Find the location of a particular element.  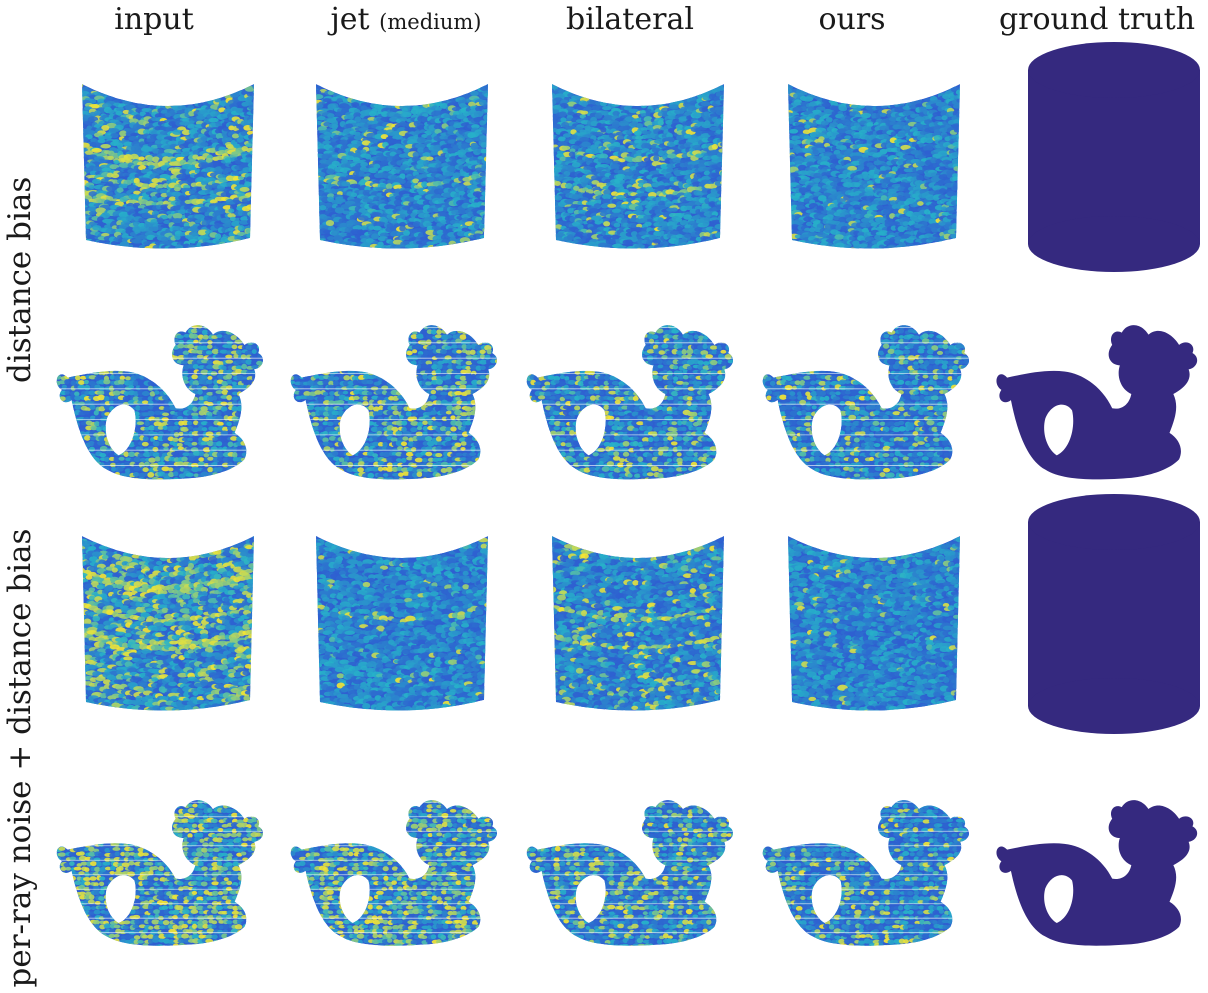

panel-row3-bilateral-cylinder is located at coordinates (638, 624).